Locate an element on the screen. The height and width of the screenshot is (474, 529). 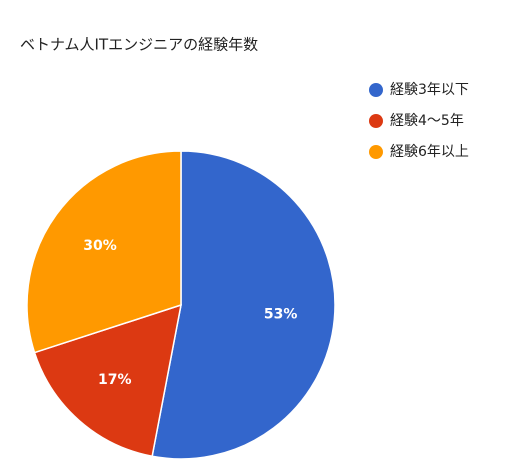
legend-label: 経験4～5年 is located at coordinates (427, 121).